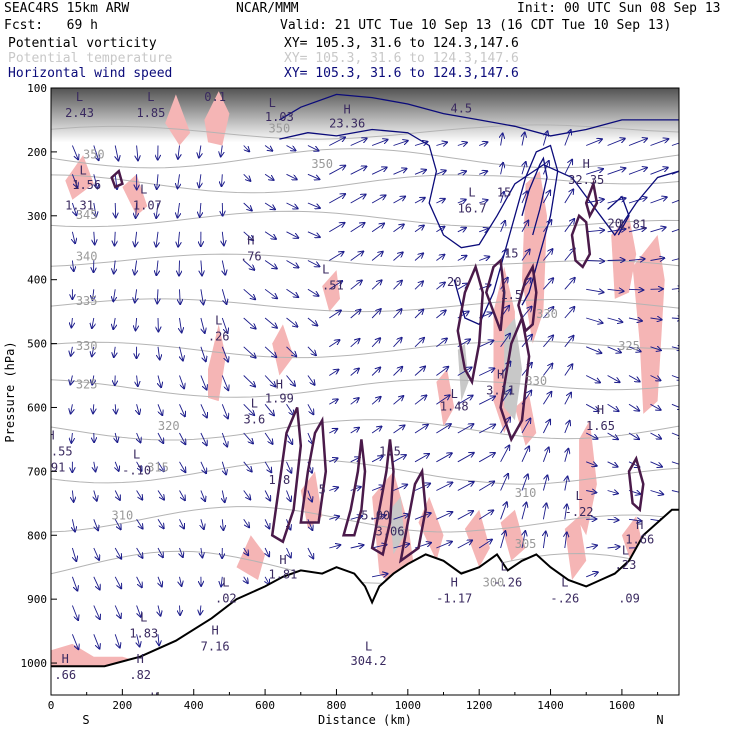  What do you see at coordinates (504, 193) in the screenshot?
I see `wind-contour-label: 15` at bounding box center [504, 193].